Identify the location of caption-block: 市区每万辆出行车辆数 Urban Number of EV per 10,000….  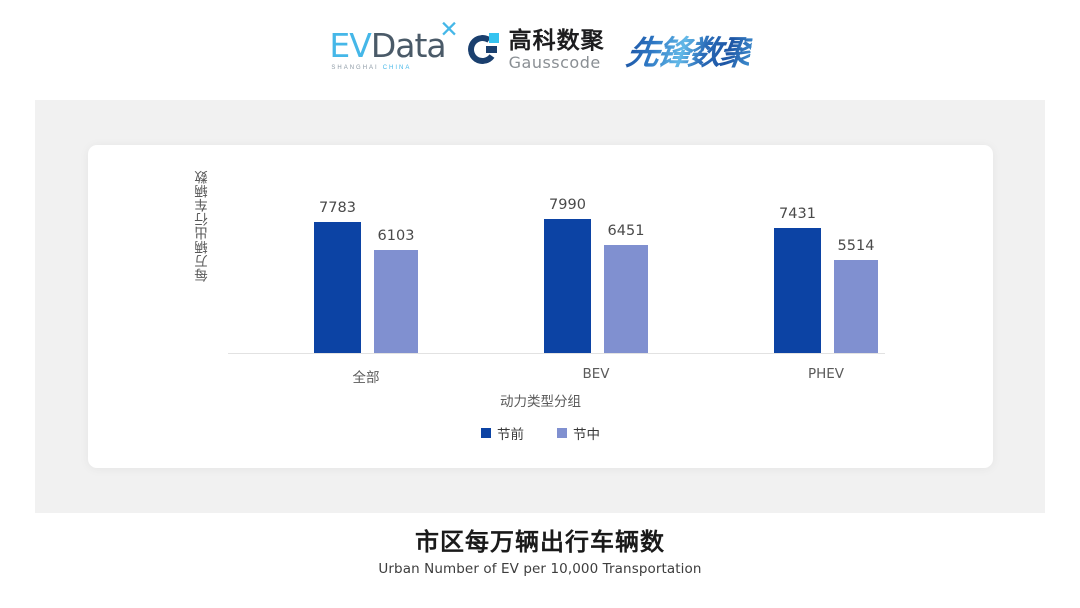
(540, 552).